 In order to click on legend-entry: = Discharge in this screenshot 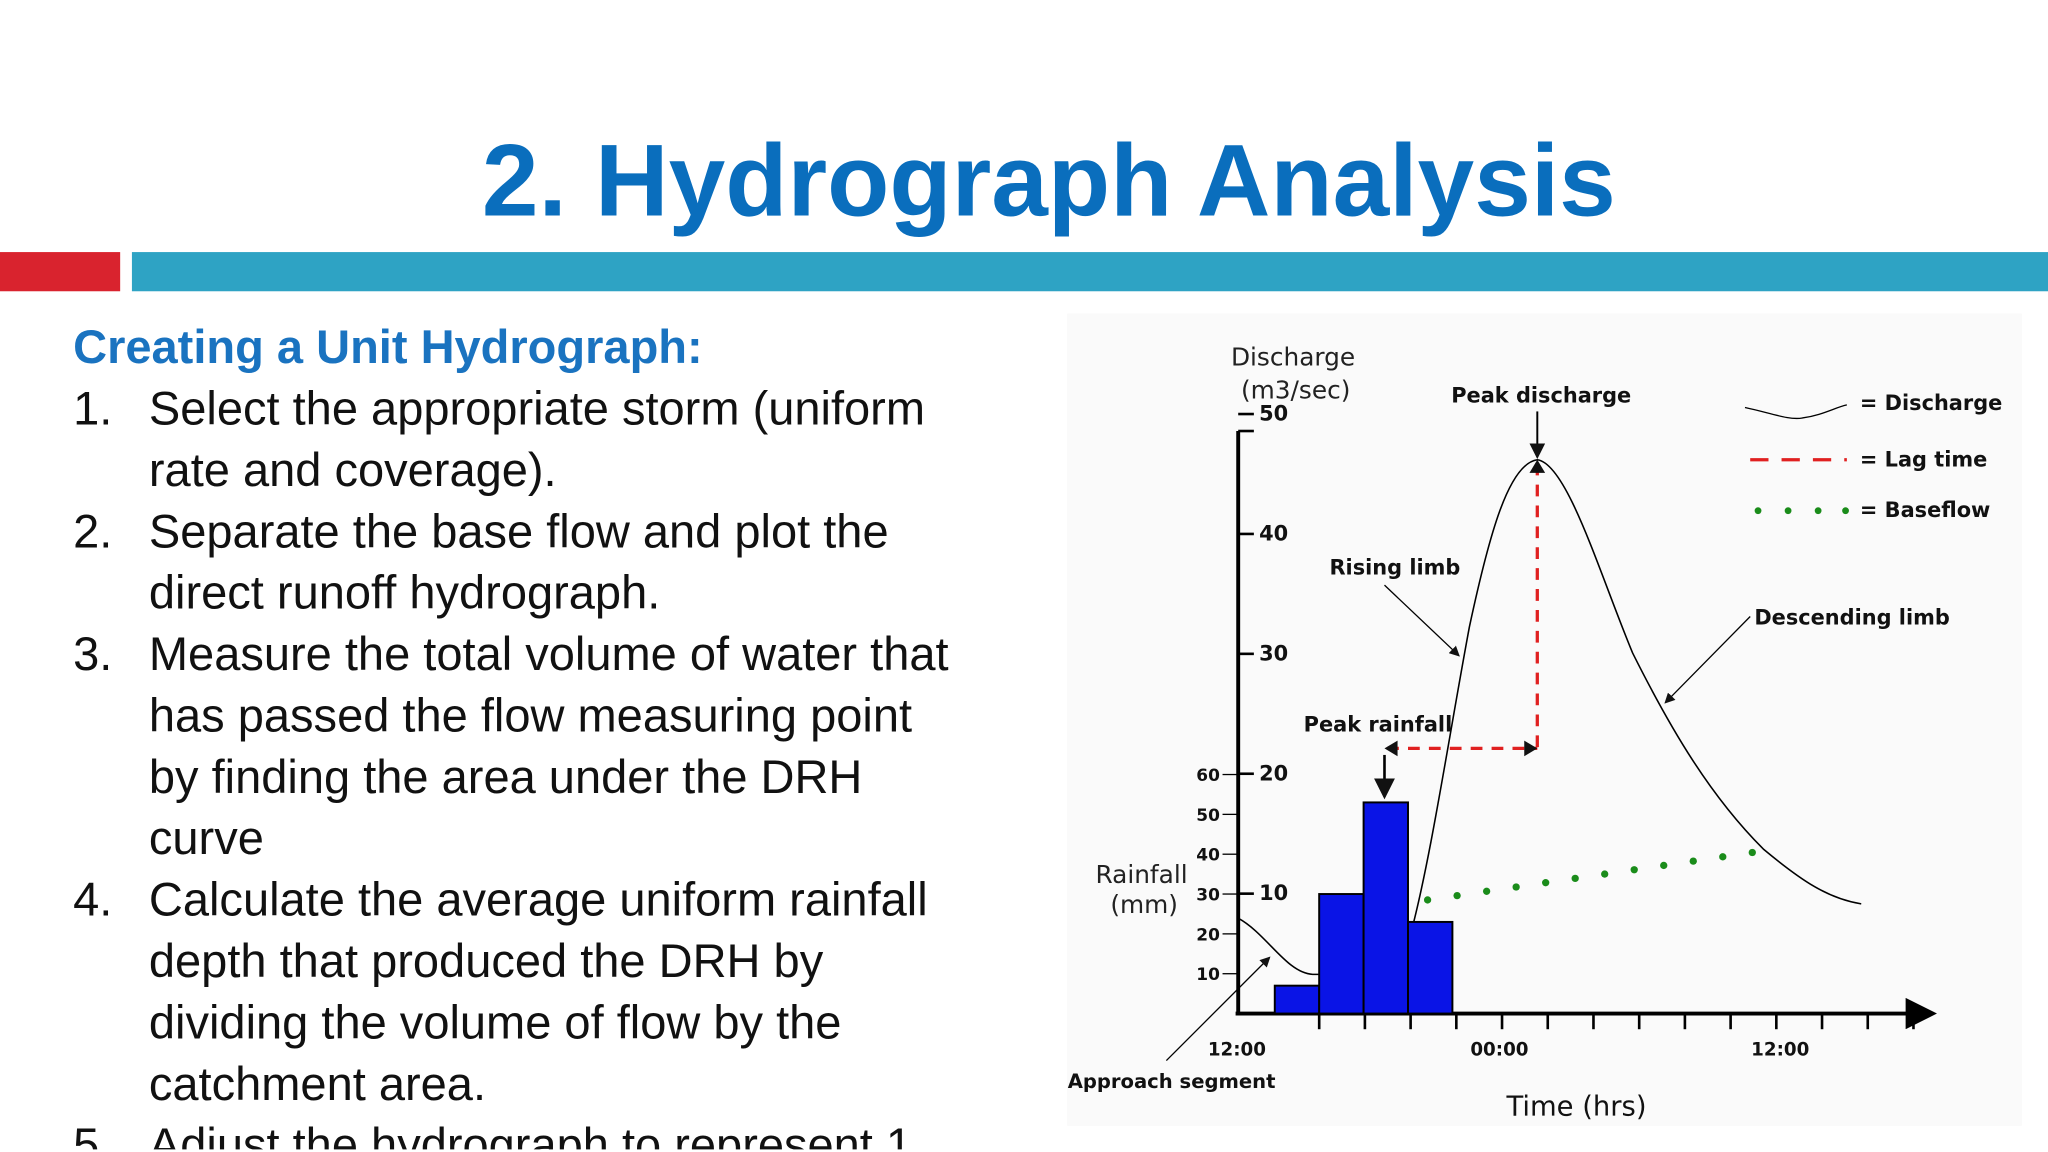, I will do `click(1931, 403)`.